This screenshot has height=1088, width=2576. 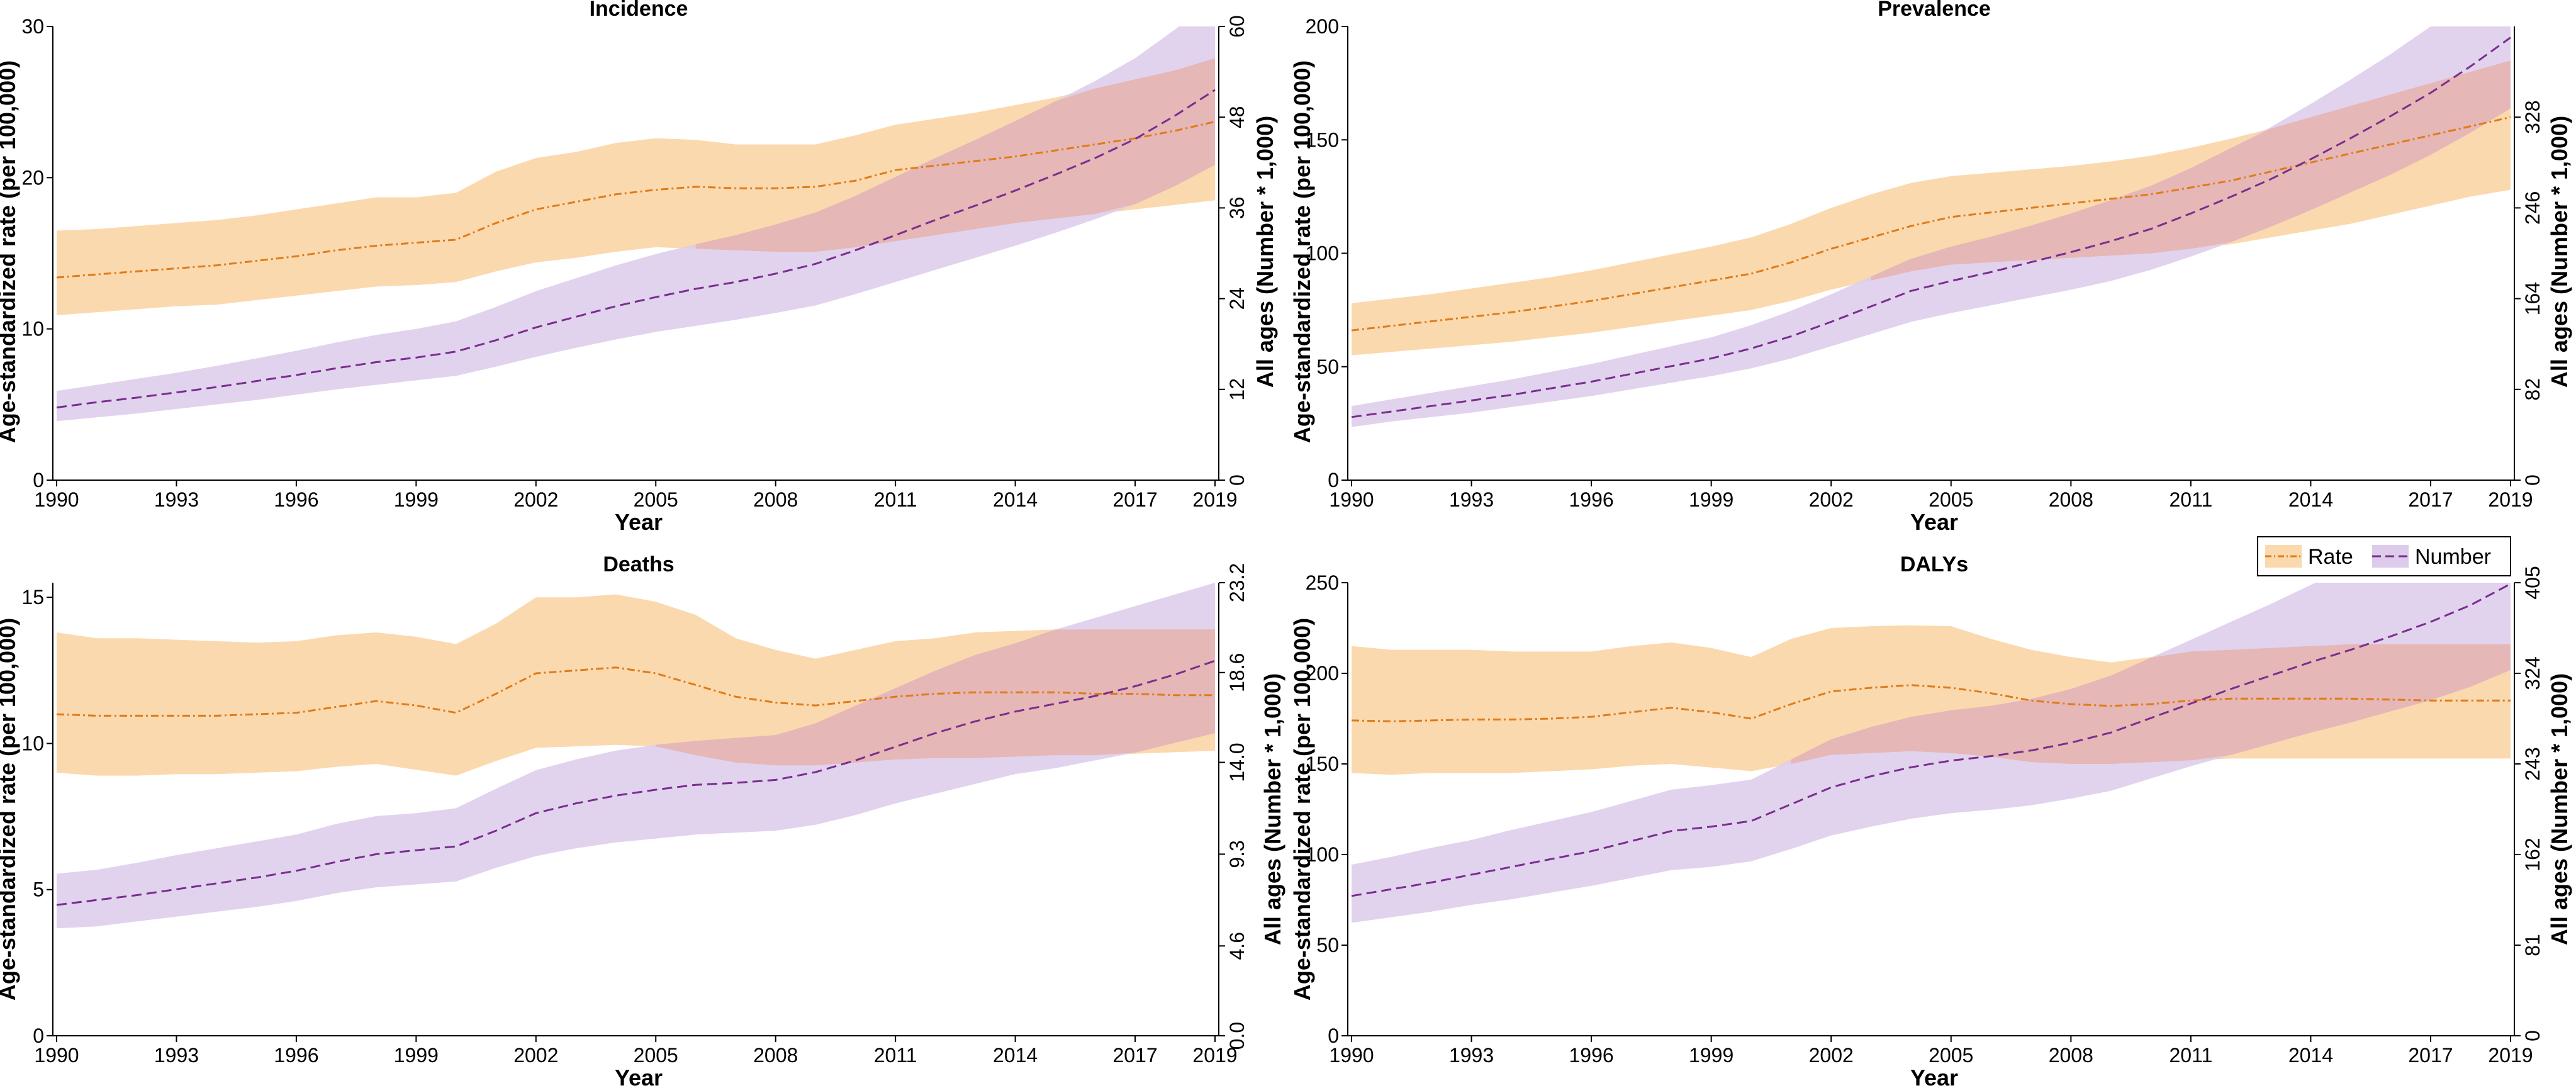 I want to click on y2-tick-label: 4.6, so click(x=1237, y=946).